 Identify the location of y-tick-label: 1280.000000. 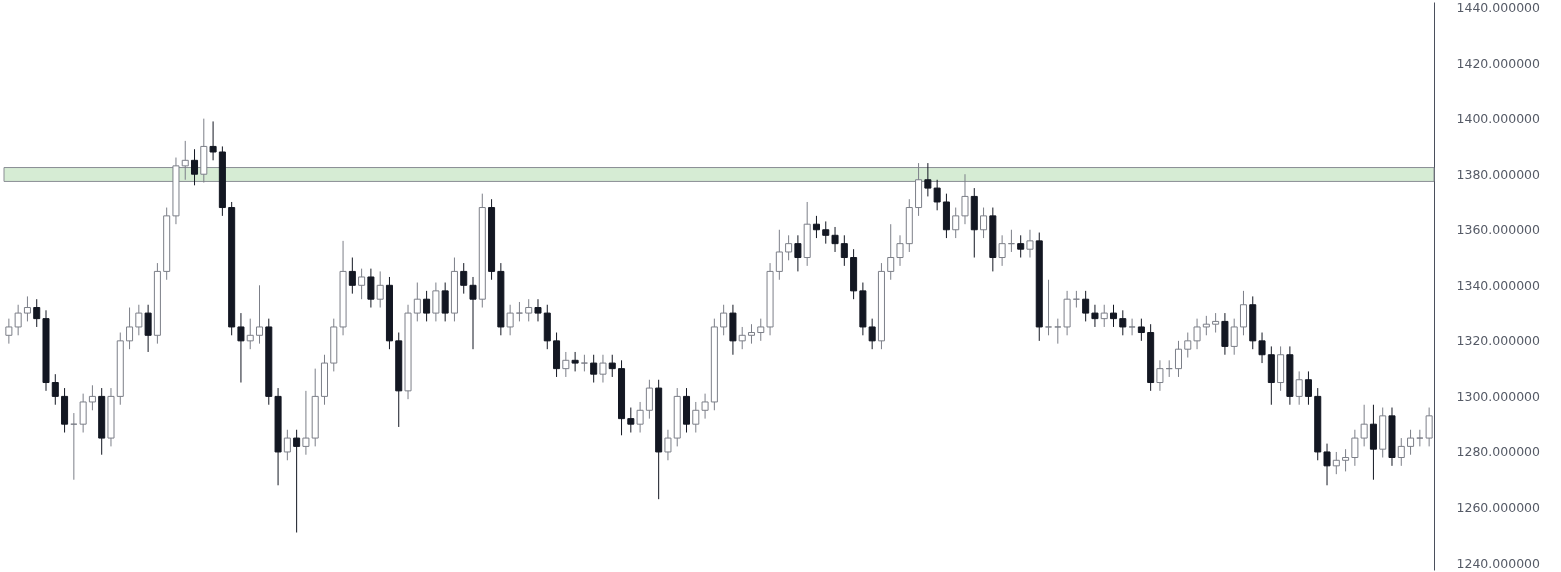
(1498, 452).